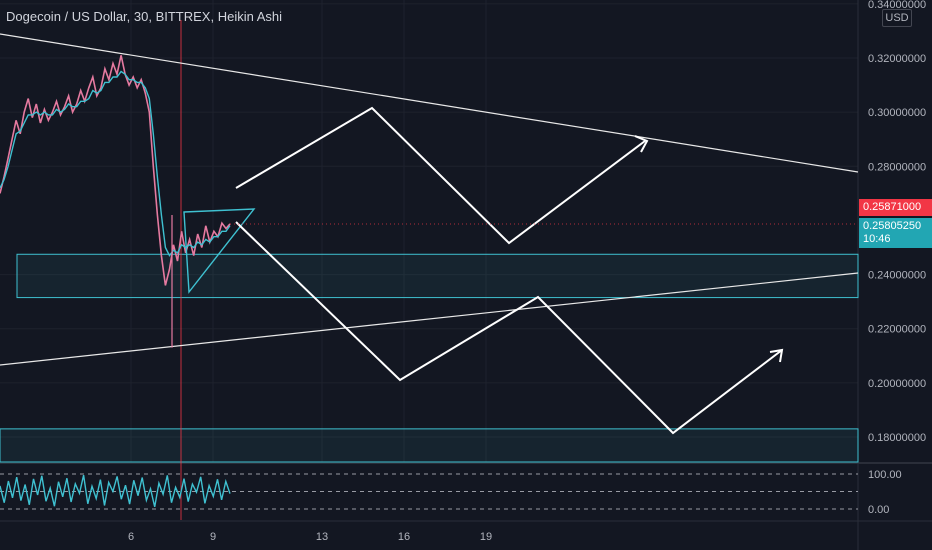 The image size is (932, 550). Describe the element at coordinates (885, 475) in the screenshot. I see `oscillator-tick-label: 100.00` at that location.